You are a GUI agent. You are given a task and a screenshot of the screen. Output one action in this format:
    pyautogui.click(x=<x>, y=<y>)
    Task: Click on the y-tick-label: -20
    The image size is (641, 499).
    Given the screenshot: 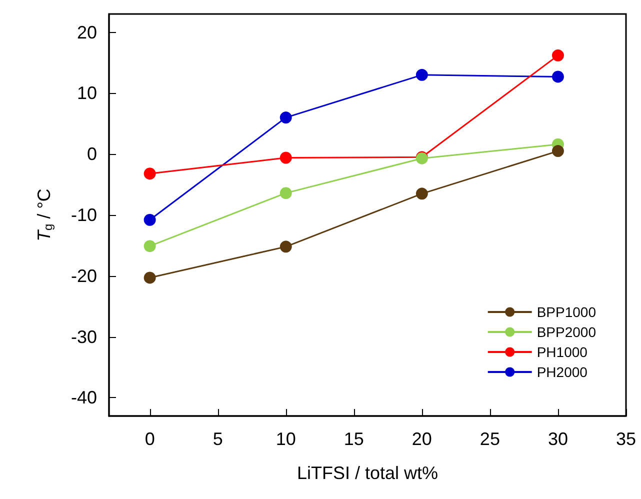 What is the action you would take?
    pyautogui.click(x=83, y=276)
    